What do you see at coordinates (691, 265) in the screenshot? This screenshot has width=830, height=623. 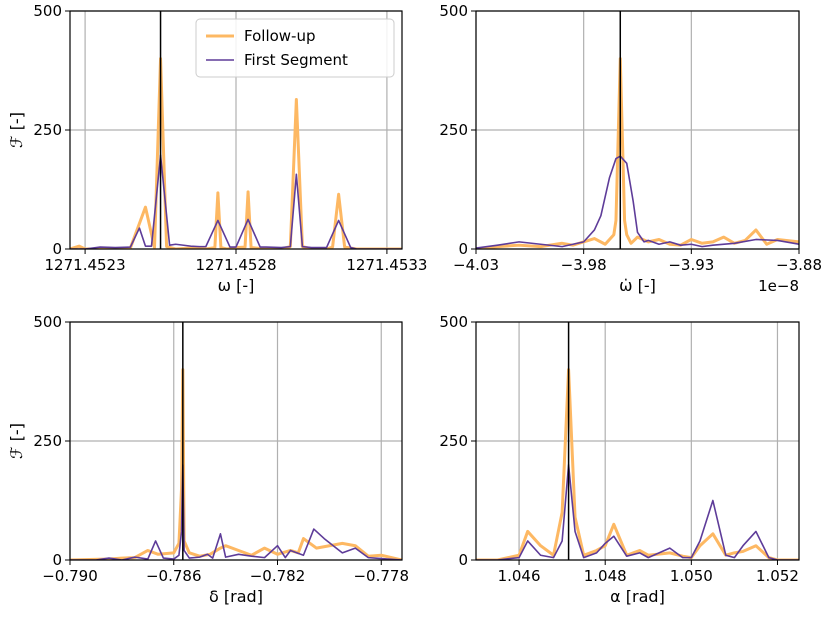 I see `x-tick-label: −3.93` at bounding box center [691, 265].